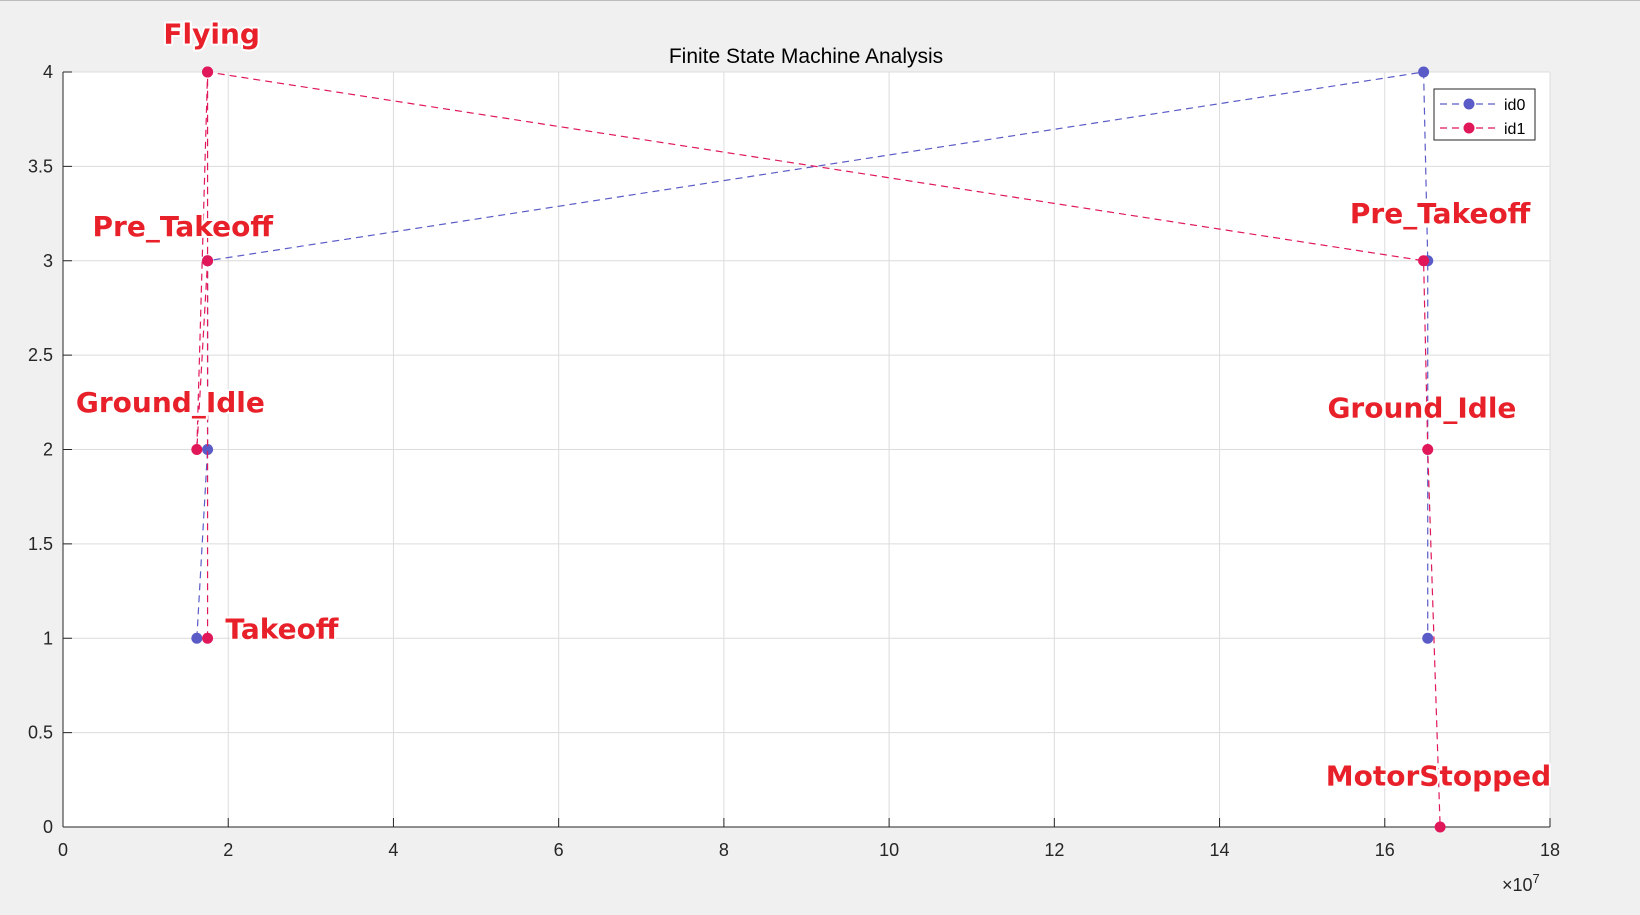  What do you see at coordinates (1482, 129) in the screenshot?
I see `legend-item-id1: id1` at bounding box center [1482, 129].